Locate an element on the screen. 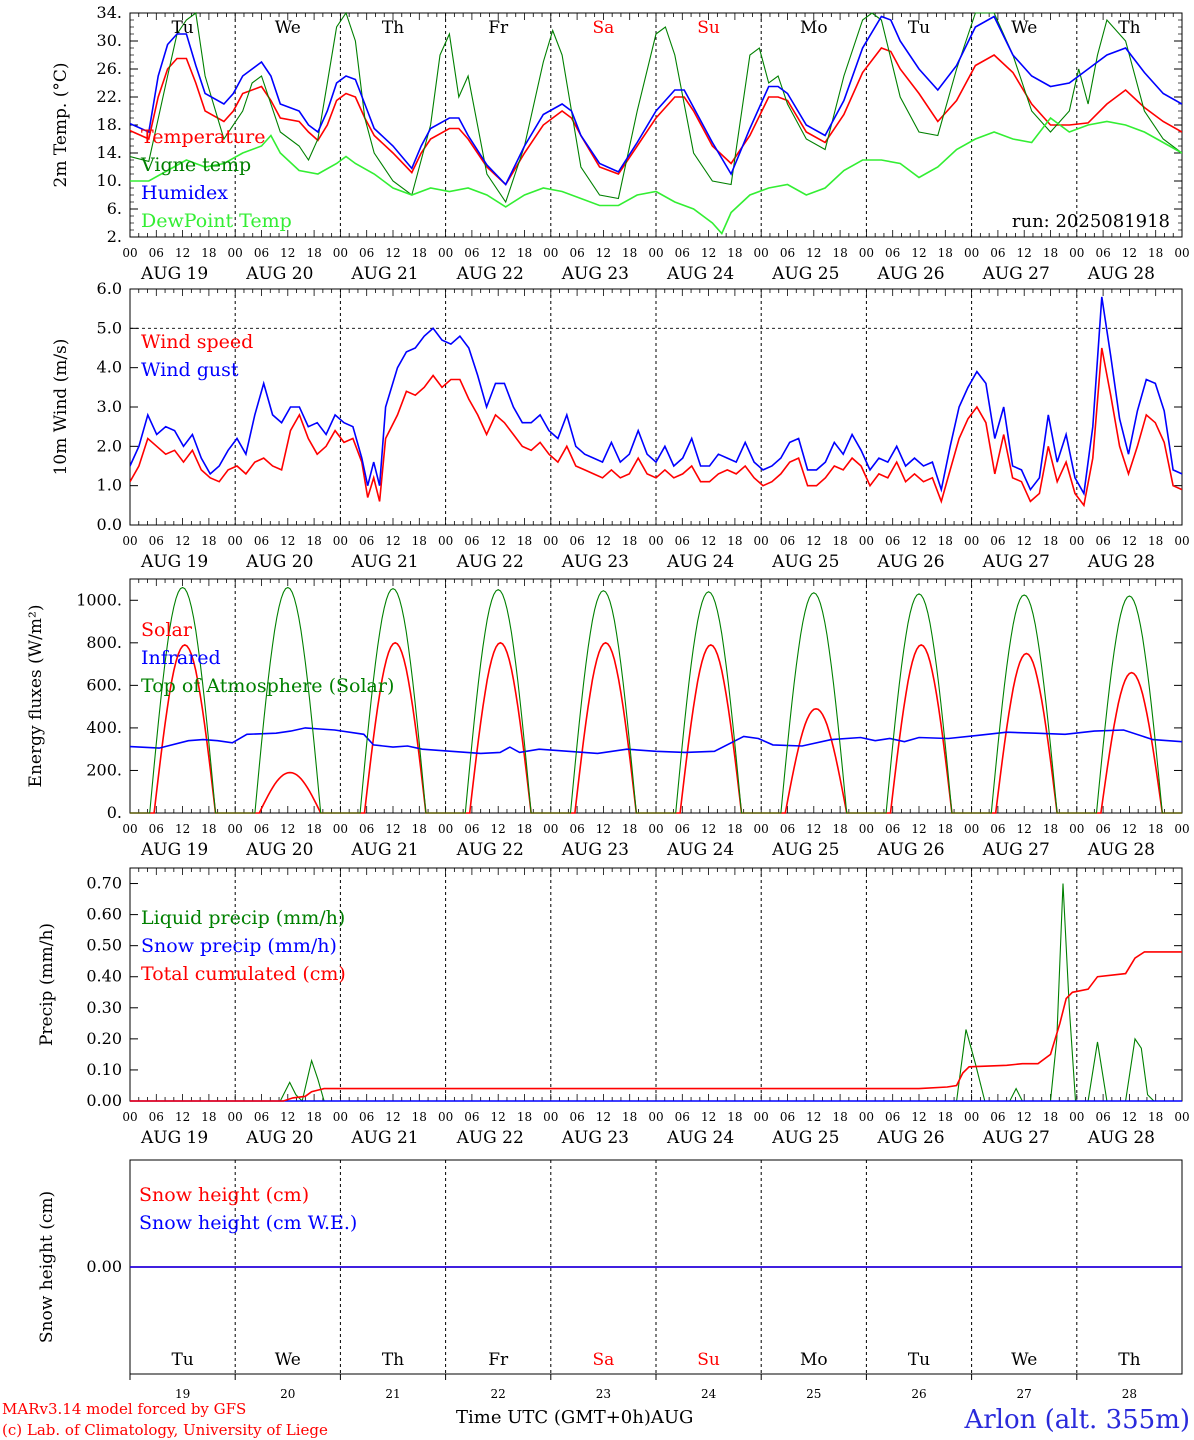  y-tick-label: 200. is located at coordinates (104, 769).